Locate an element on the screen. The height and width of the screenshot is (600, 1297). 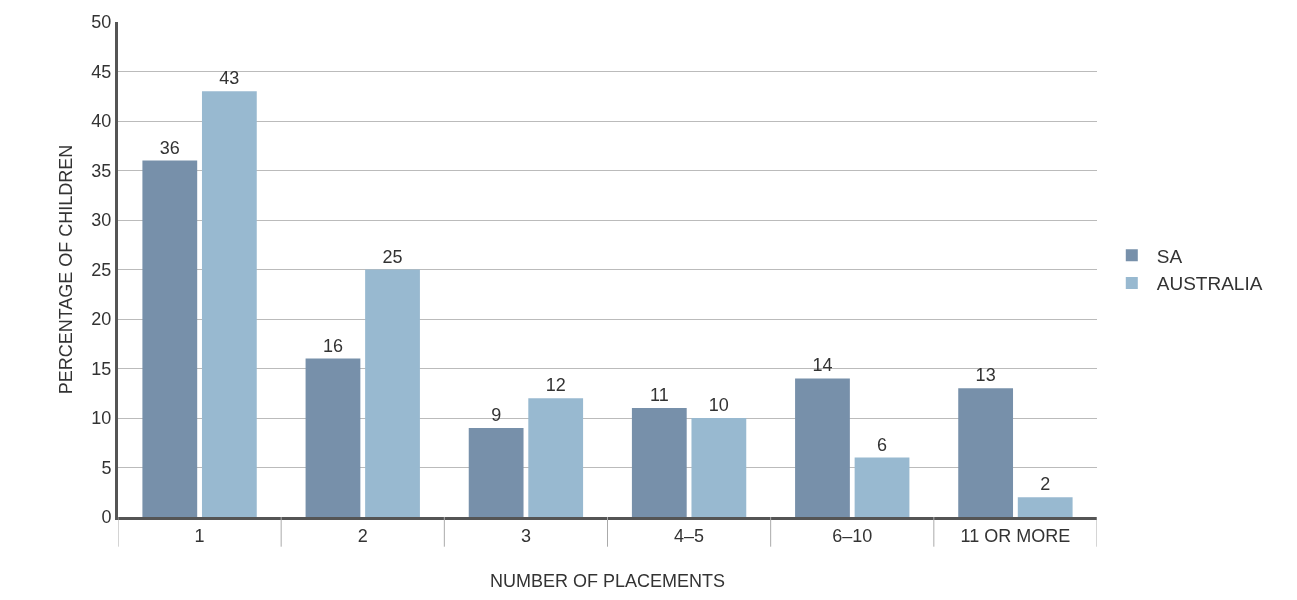
y-tick-label: 50 is located at coordinates (101, 22).